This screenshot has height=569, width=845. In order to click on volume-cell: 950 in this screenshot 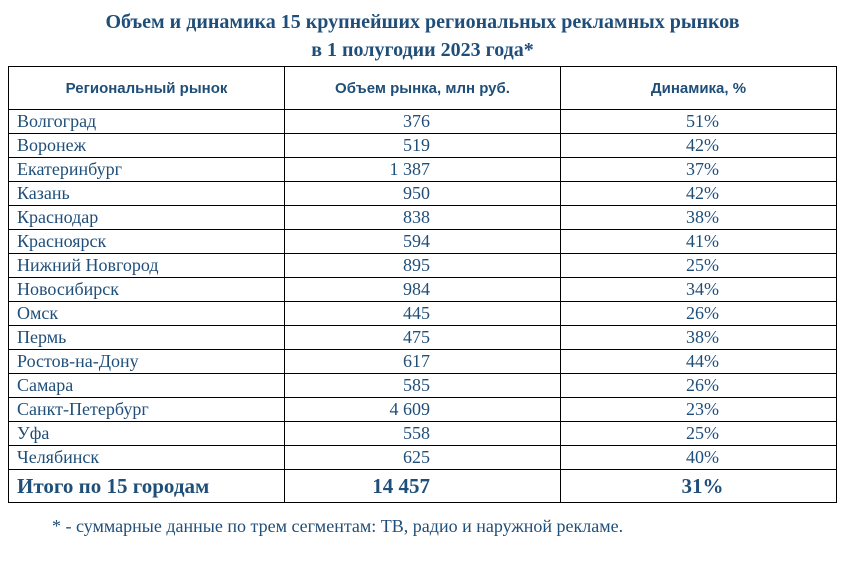, I will do `click(422, 193)`.